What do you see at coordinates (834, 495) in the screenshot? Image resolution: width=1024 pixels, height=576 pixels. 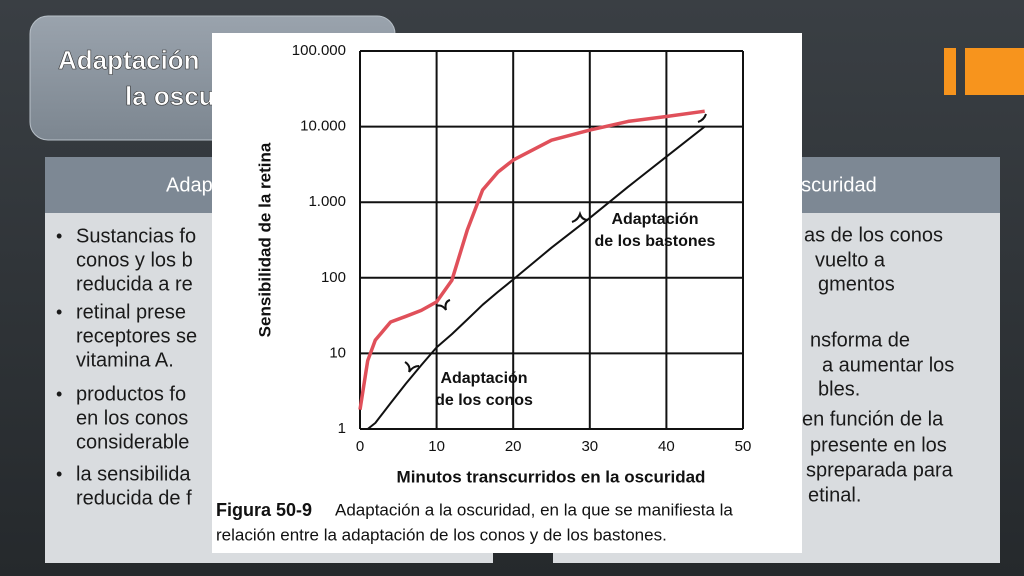 I see `right-line: etinal.` at bounding box center [834, 495].